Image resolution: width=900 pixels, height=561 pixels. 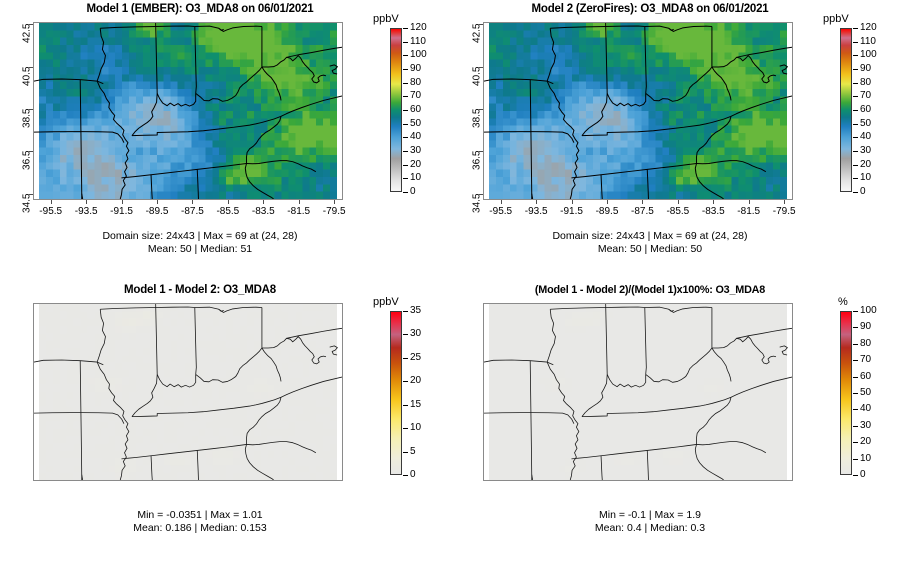 What do you see at coordinates (51, 211) in the screenshot?
I see `x-tick-label: -95.5` at bounding box center [51, 211].